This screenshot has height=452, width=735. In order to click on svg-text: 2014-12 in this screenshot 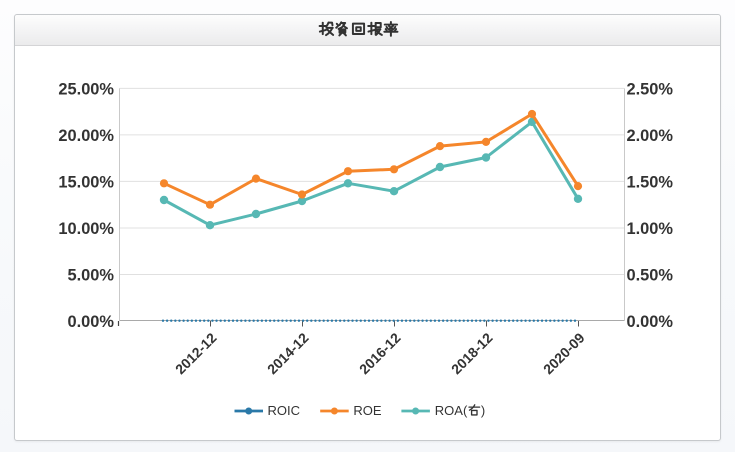, I will do `click(288, 353)`.